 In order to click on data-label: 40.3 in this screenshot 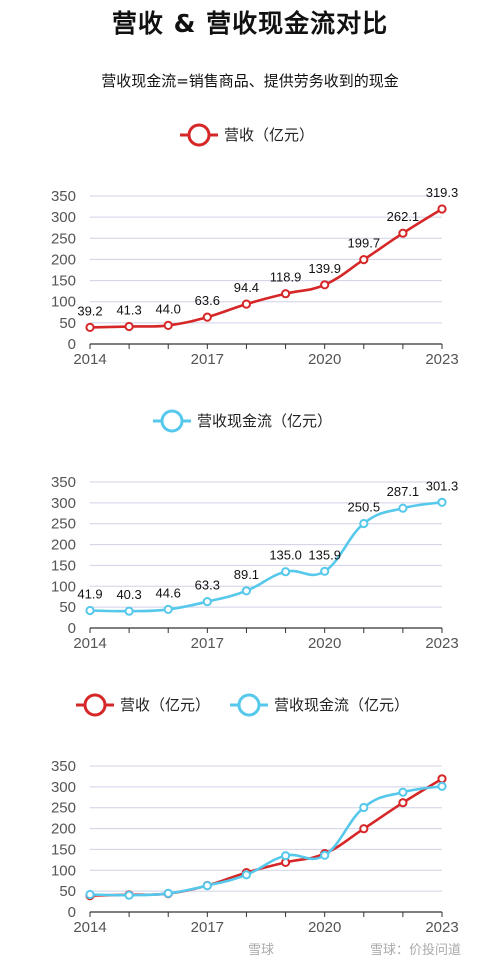, I will do `click(128, 594)`.